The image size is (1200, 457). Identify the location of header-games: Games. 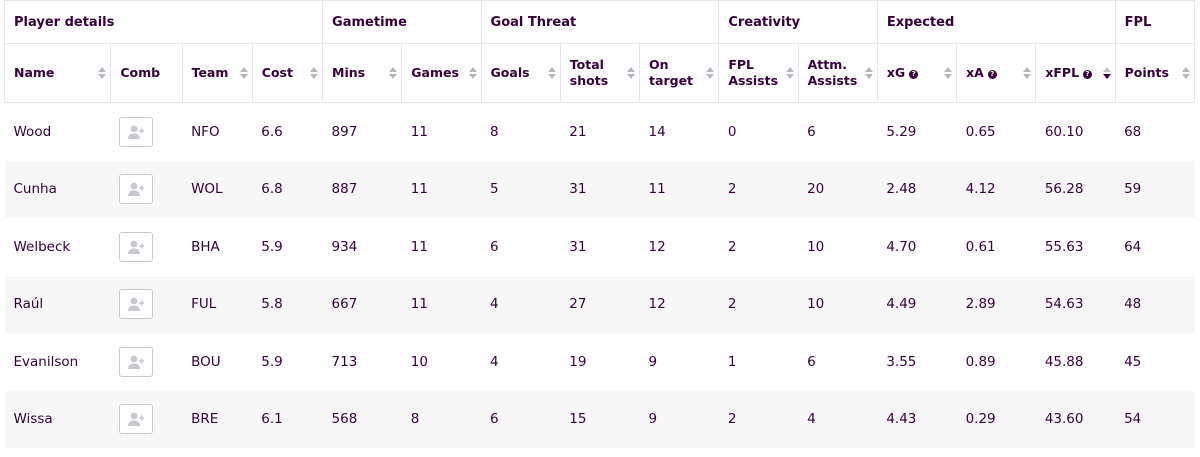
(441, 73).